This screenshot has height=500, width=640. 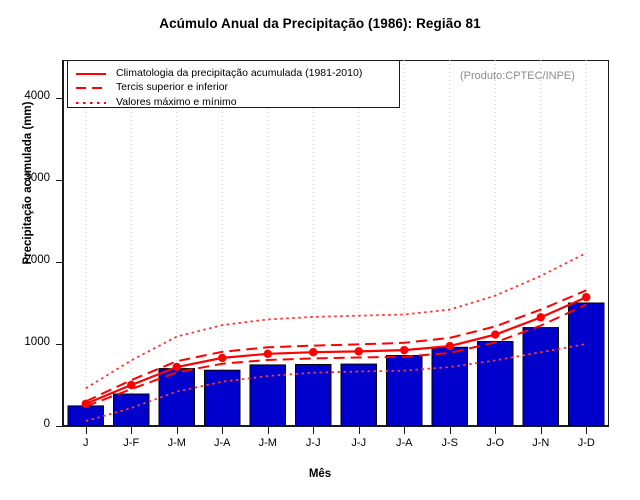 I want to click on y-axis-label: 2000, so click(x=37, y=260).